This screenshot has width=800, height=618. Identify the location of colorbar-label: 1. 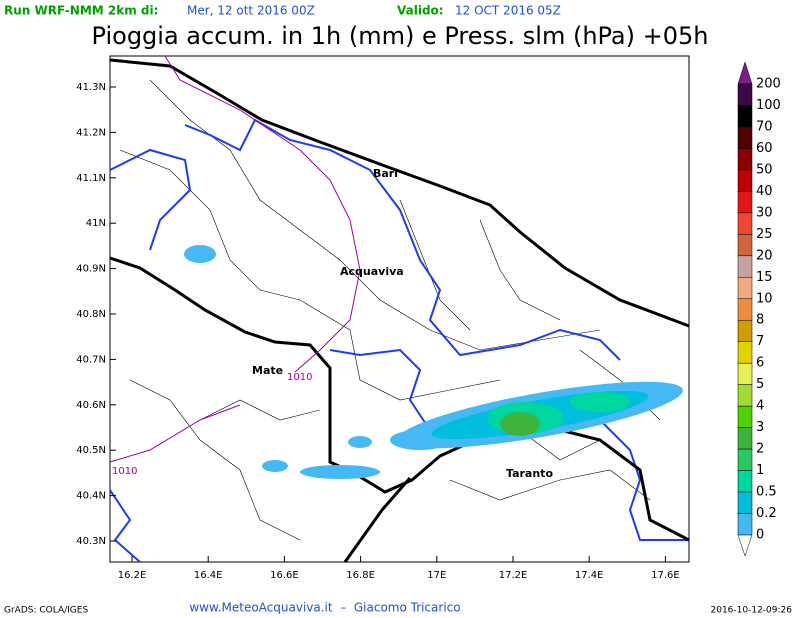
(760, 470).